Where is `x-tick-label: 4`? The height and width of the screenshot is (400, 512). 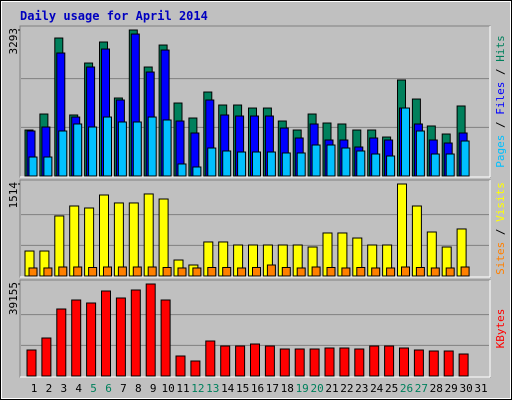
x-tick-label: 4 is located at coordinates (78, 388).